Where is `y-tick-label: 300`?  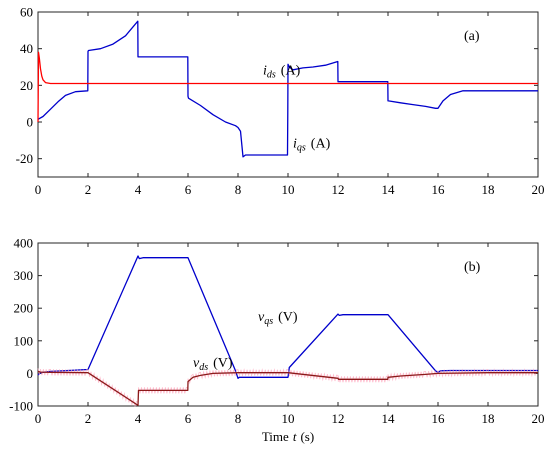
y-tick-label: 300 is located at coordinates (24, 275).